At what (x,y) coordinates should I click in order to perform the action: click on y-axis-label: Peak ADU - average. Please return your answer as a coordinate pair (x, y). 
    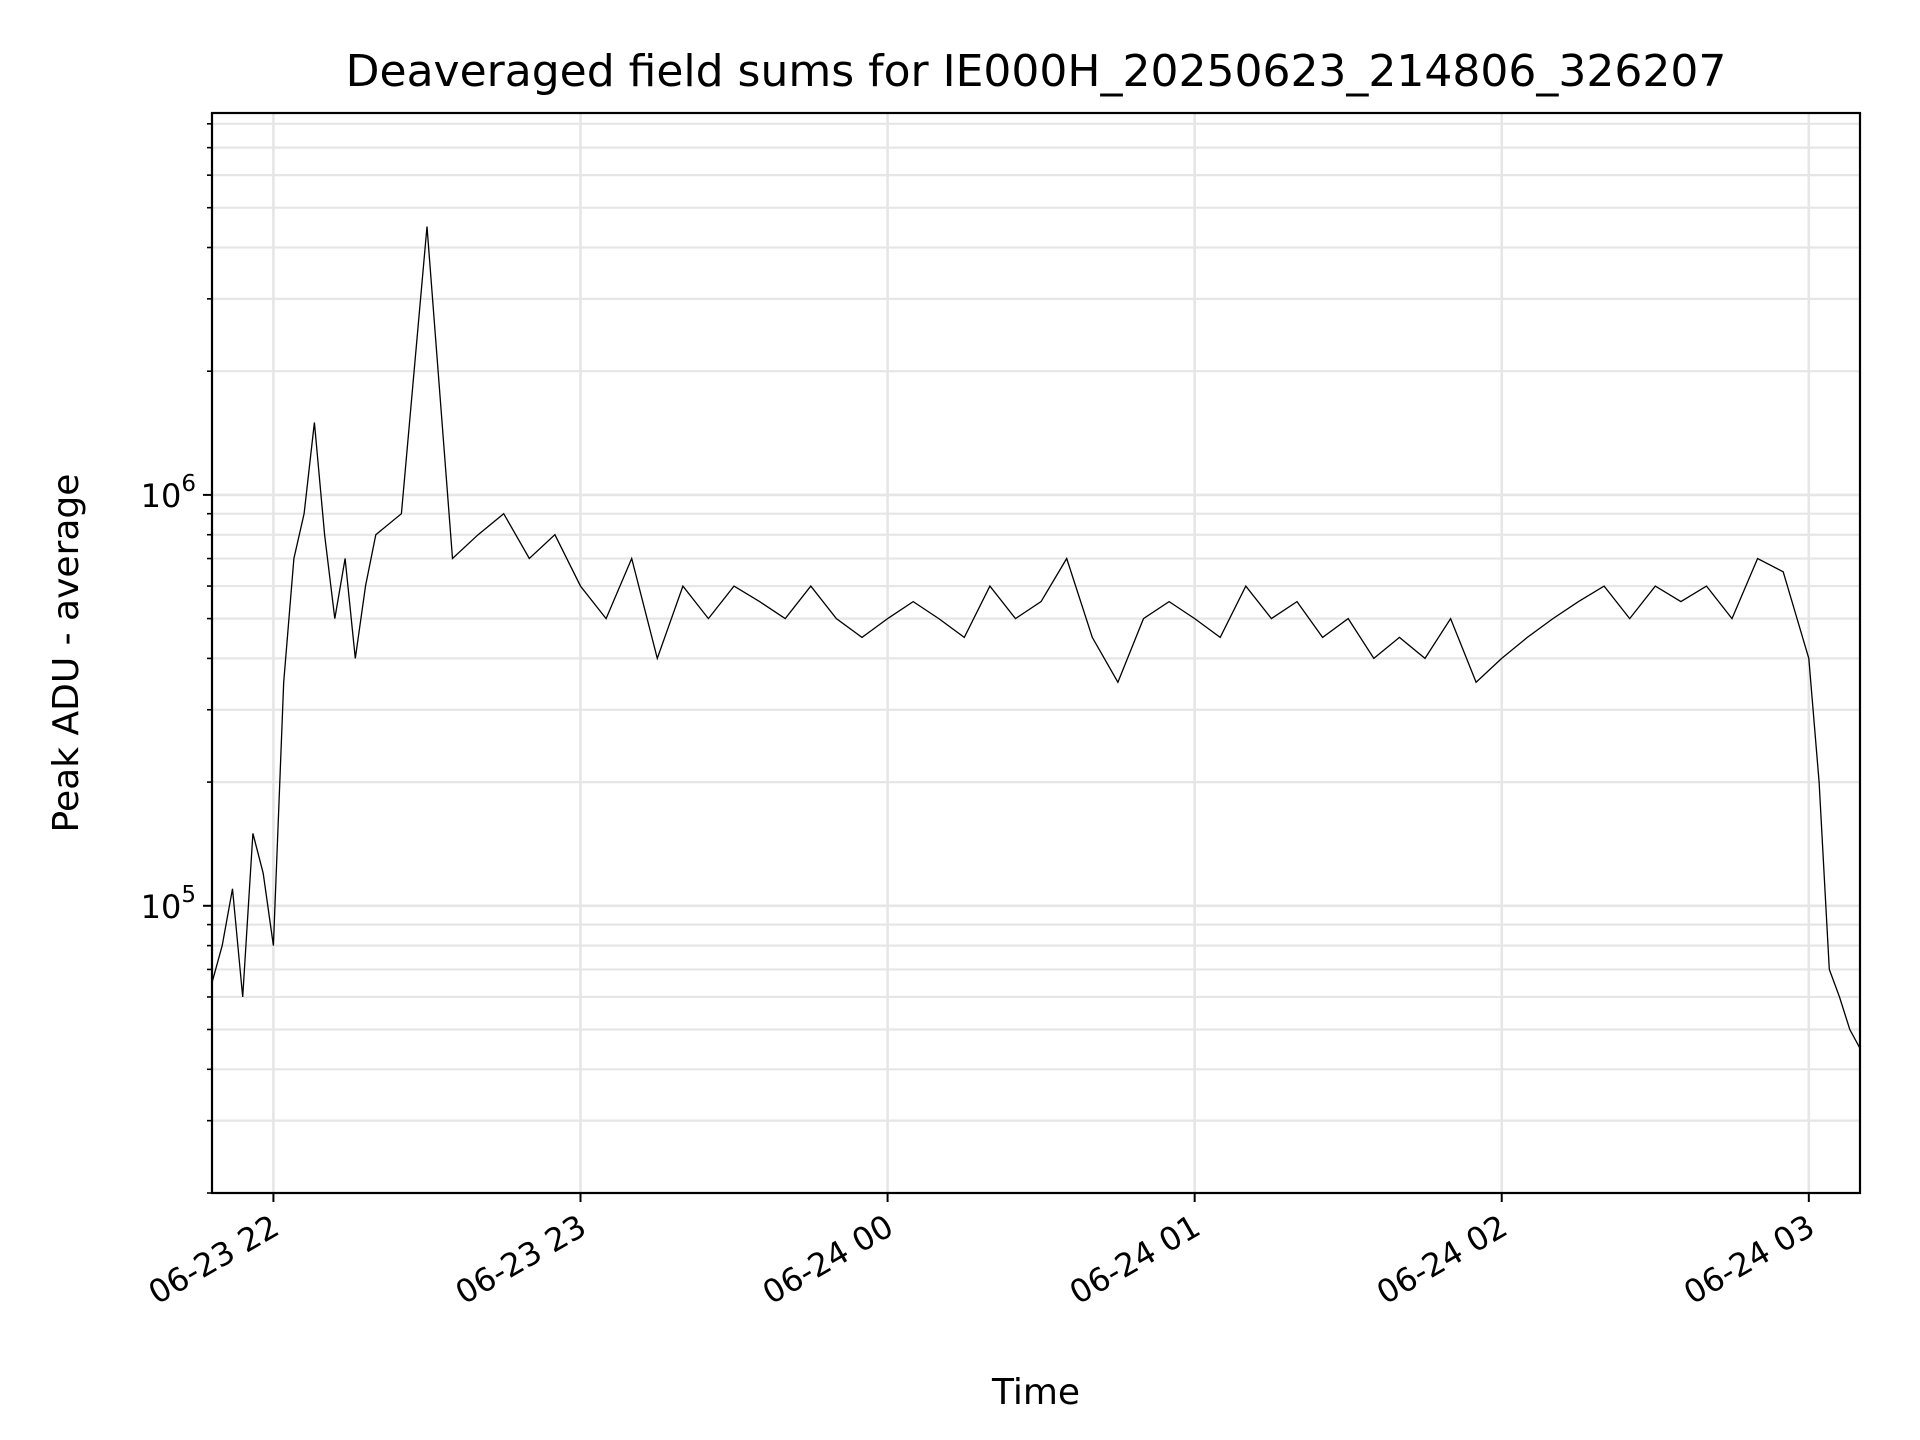
    Looking at the image, I should click on (66, 653).